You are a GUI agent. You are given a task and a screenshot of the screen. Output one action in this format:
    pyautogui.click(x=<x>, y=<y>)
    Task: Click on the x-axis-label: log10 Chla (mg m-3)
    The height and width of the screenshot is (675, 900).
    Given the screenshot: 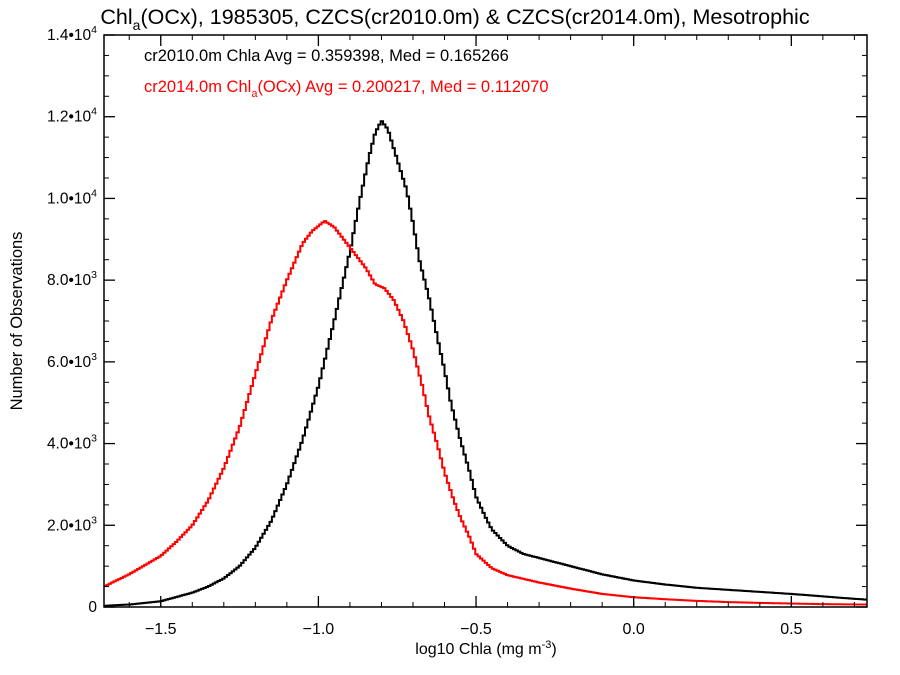 What is the action you would take?
    pyautogui.click(x=485, y=648)
    